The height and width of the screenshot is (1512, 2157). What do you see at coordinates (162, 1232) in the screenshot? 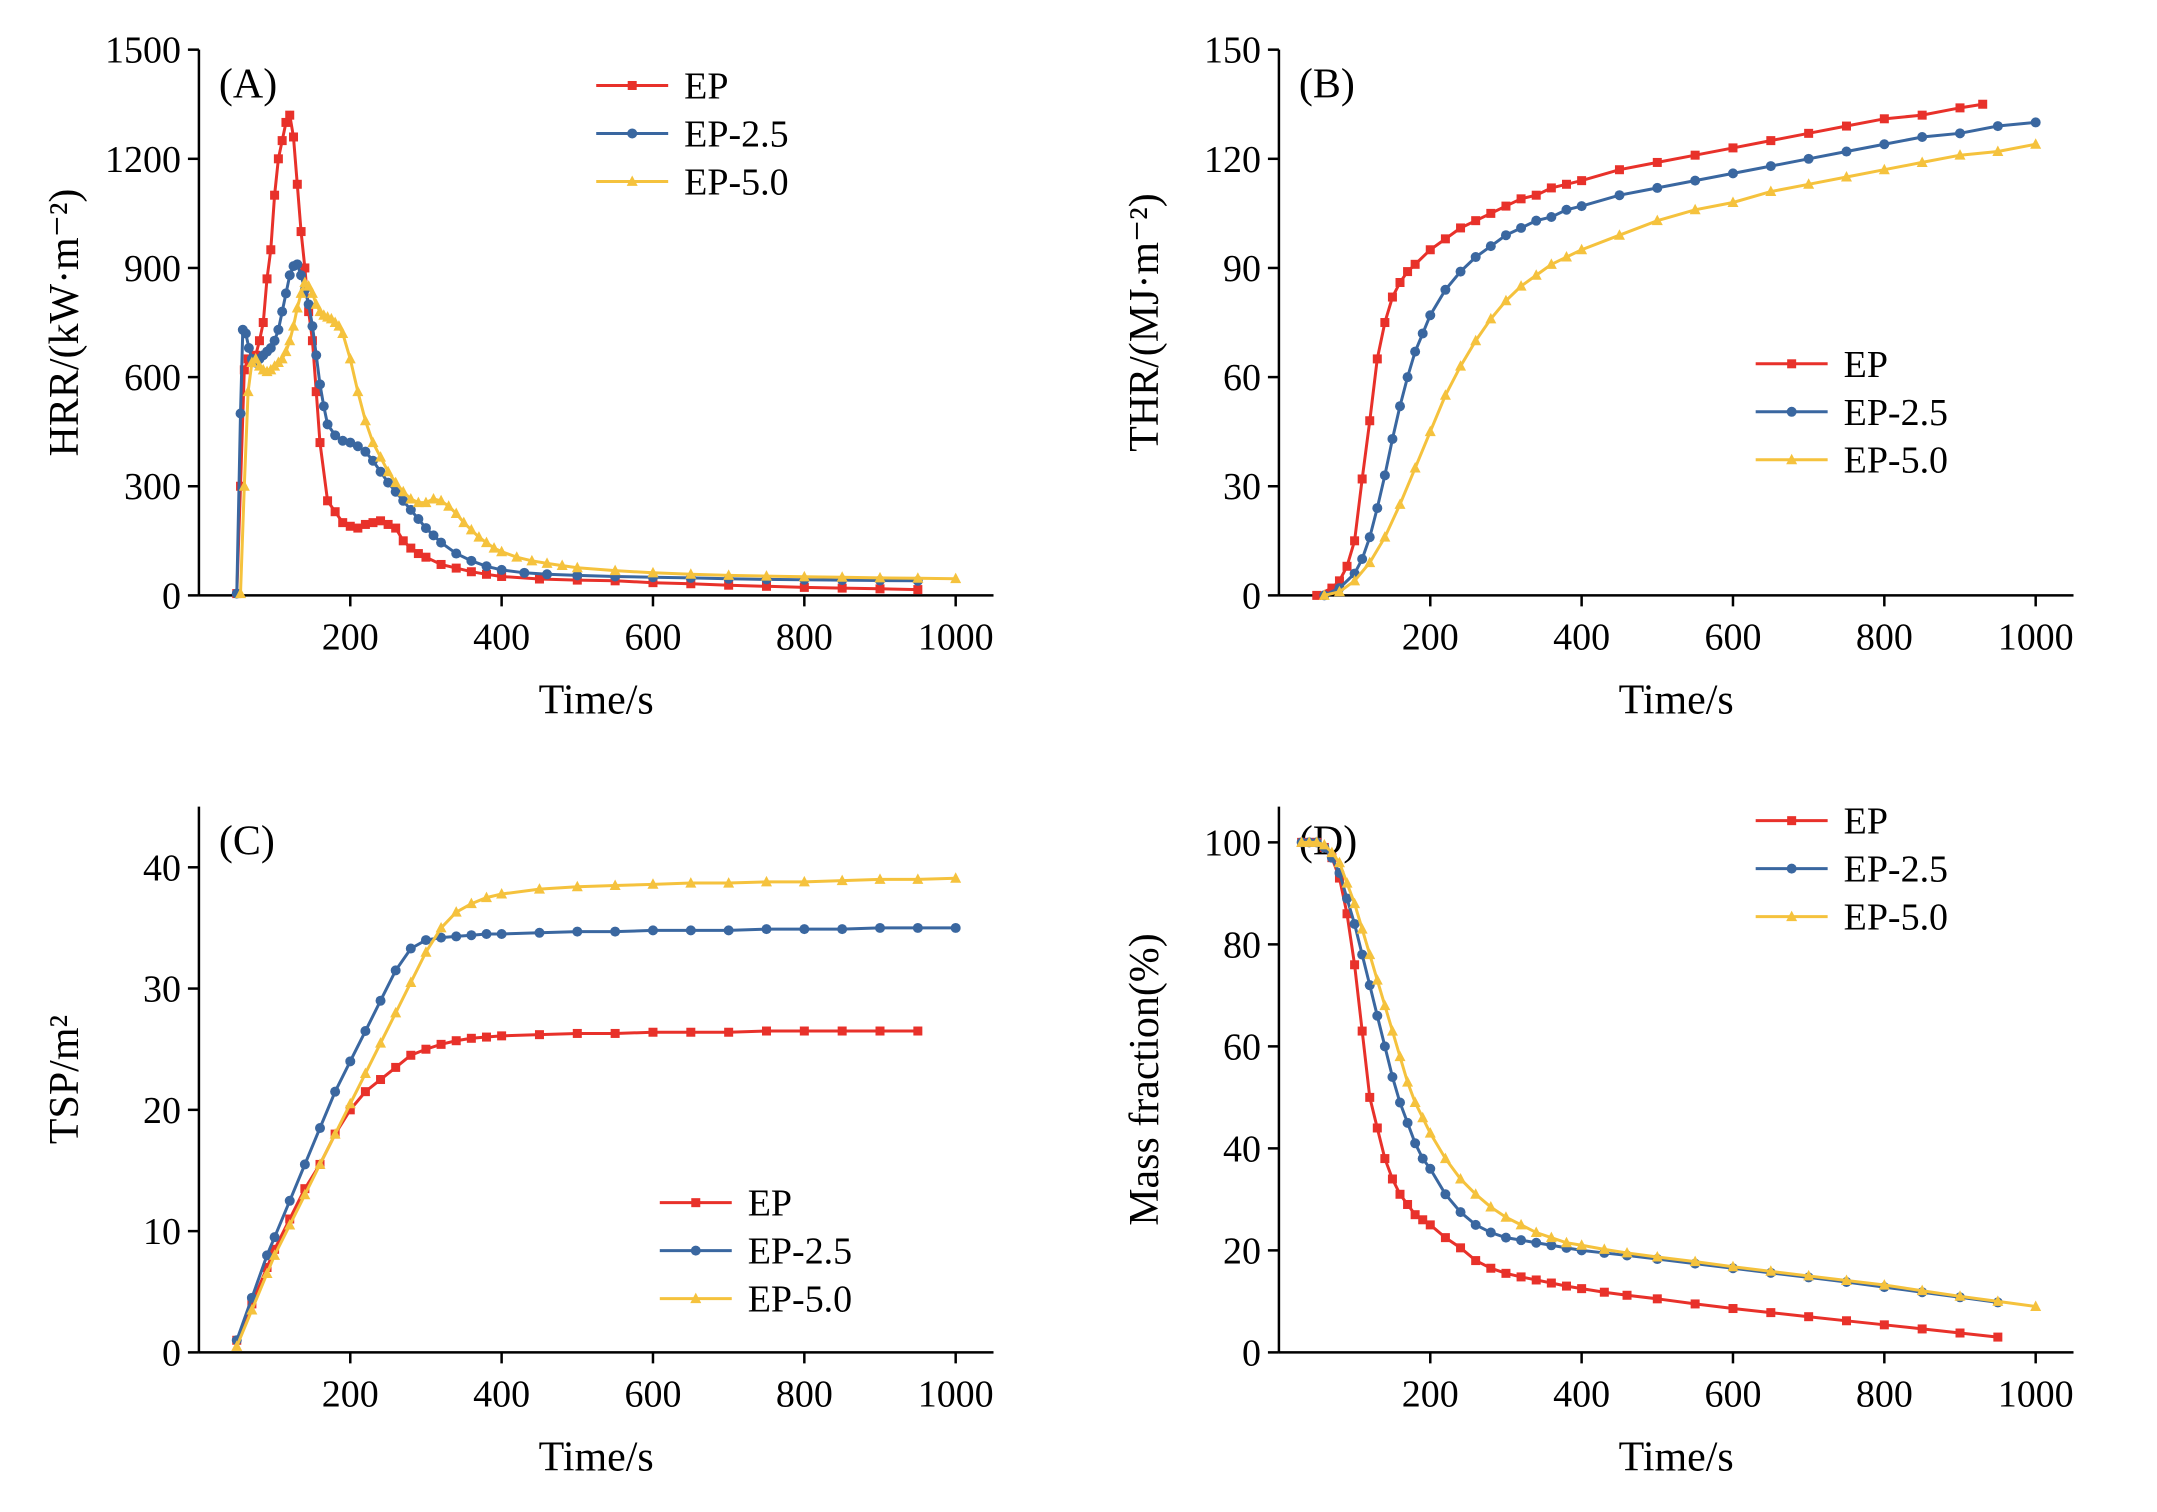
I see `svg-text: 10` at bounding box center [162, 1232].